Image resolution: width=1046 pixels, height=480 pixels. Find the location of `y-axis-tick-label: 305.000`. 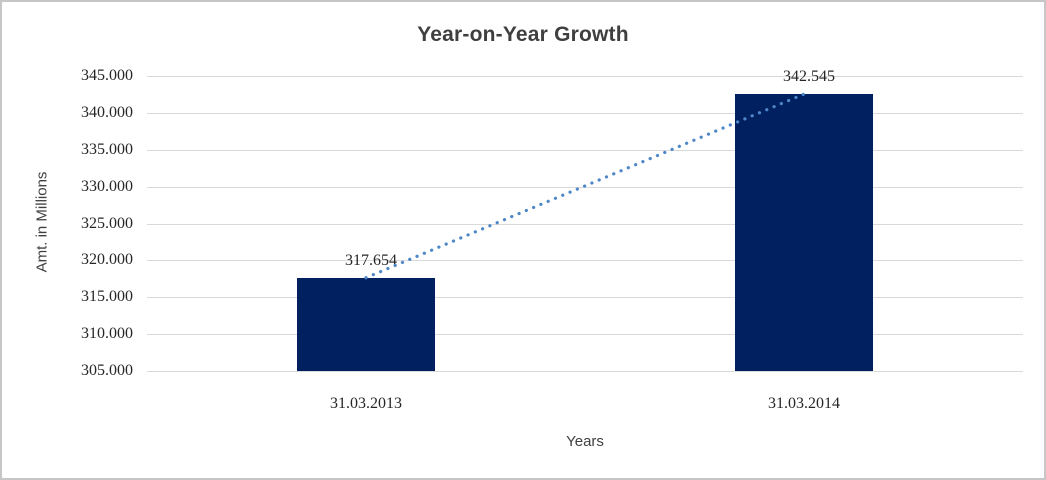

y-axis-tick-label: 305.000 is located at coordinates (107, 370).